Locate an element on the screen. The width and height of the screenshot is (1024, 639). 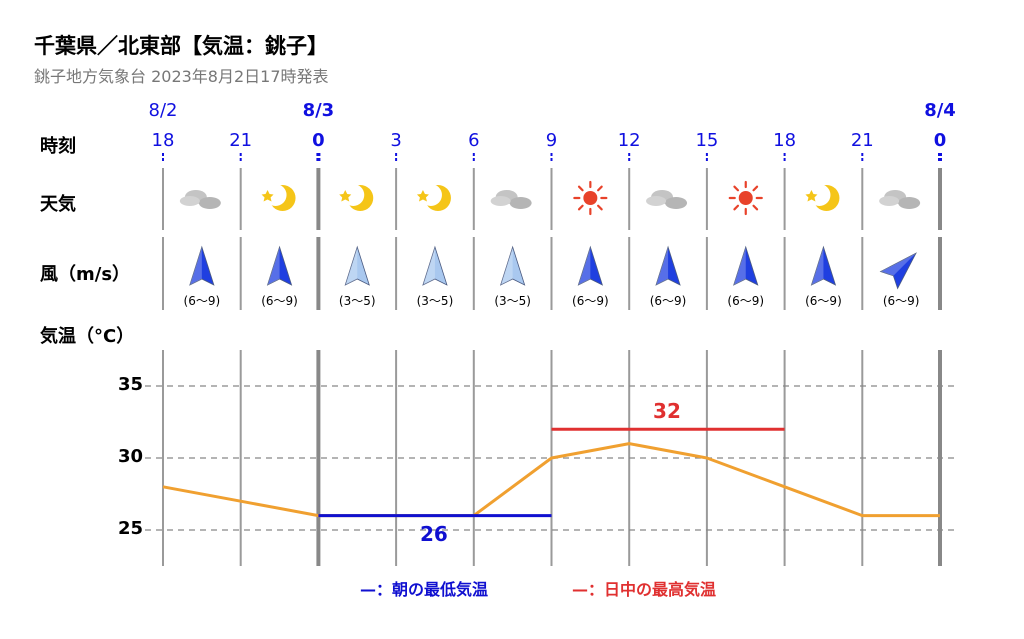
date-label: 8/2 is located at coordinates (163, 110).